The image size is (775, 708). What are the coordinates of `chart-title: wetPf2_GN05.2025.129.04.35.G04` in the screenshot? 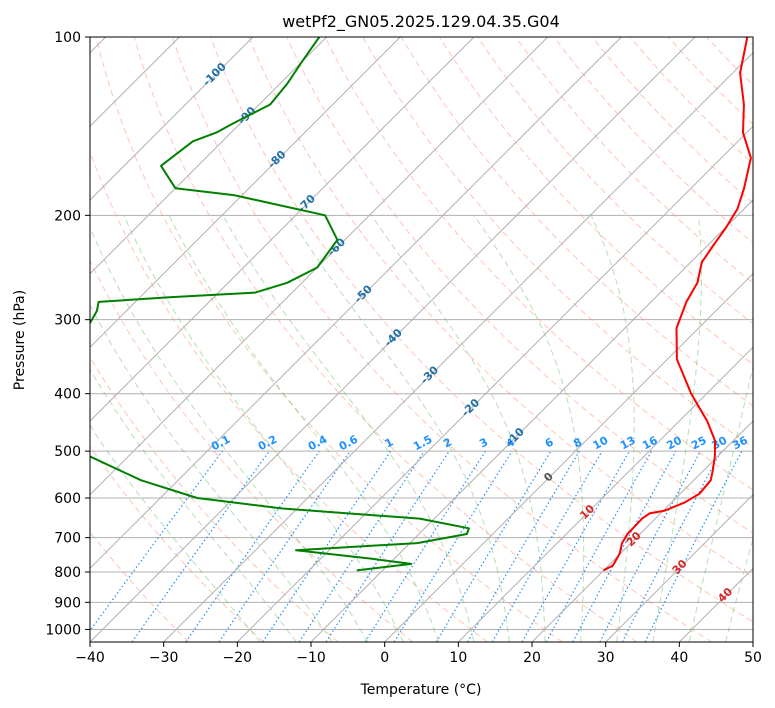 It's located at (421, 22).